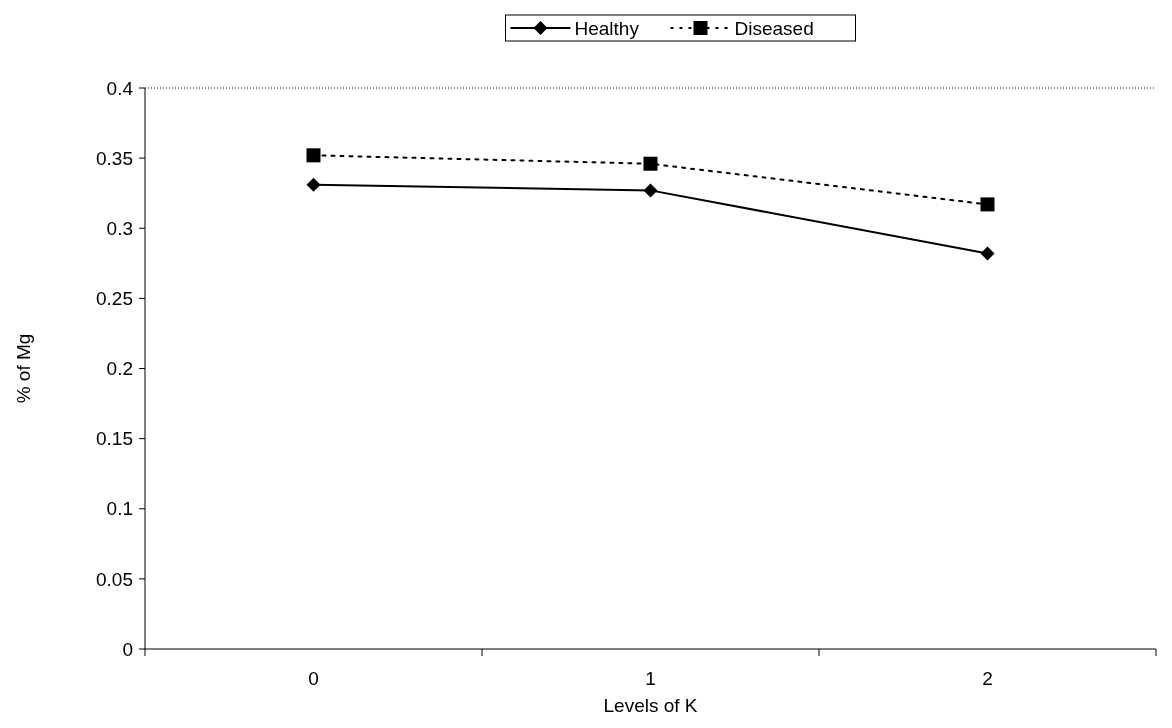 The width and height of the screenshot is (1172, 728). What do you see at coordinates (114, 439) in the screenshot?
I see `y-tick-label: 0.15` at bounding box center [114, 439].